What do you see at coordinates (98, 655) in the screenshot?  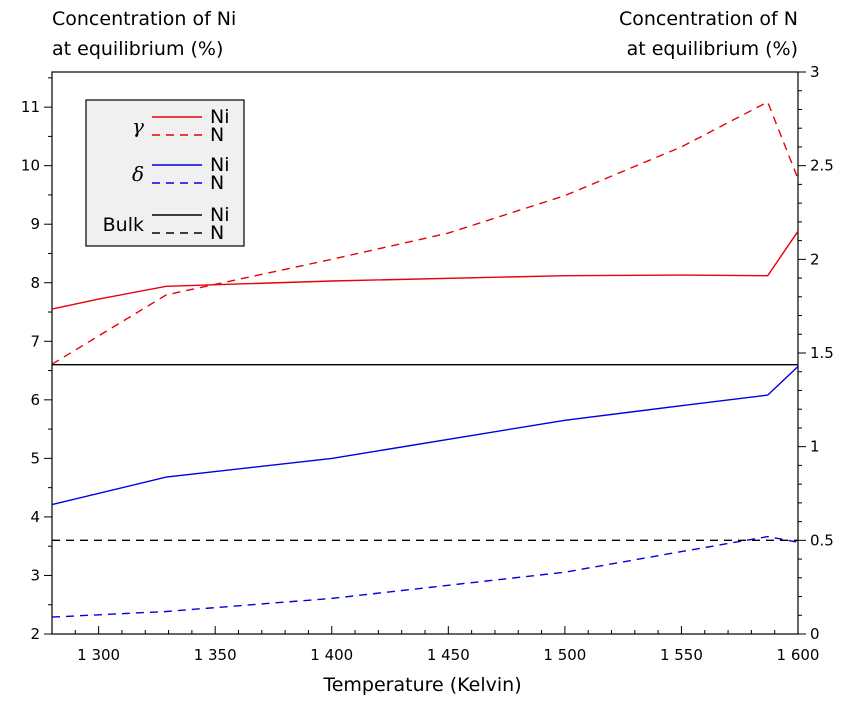 I see `x-tick-label: 1 300` at bounding box center [98, 655].